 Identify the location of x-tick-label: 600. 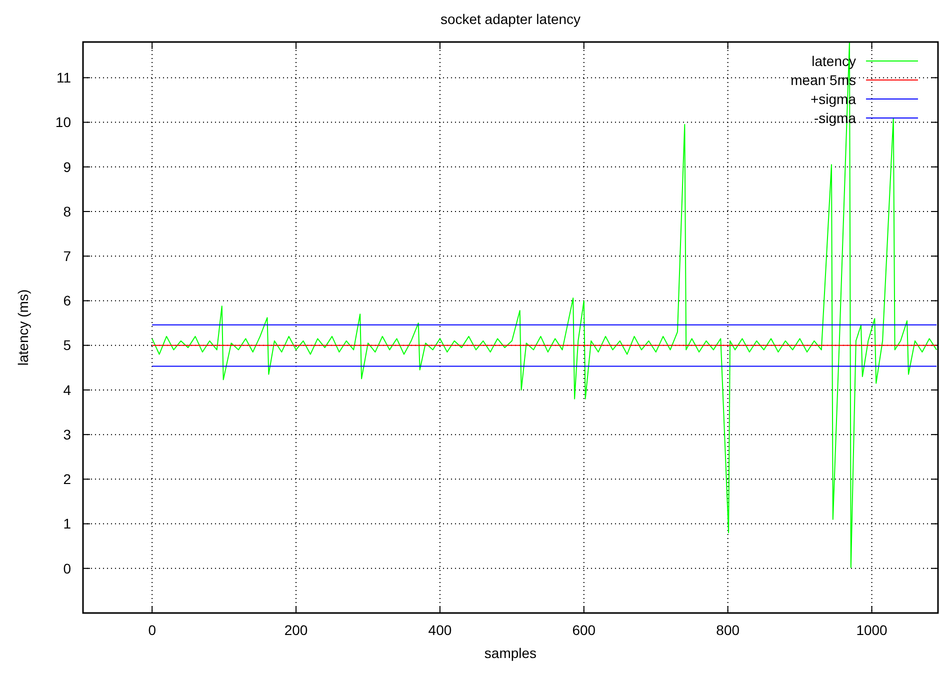
(584, 630).